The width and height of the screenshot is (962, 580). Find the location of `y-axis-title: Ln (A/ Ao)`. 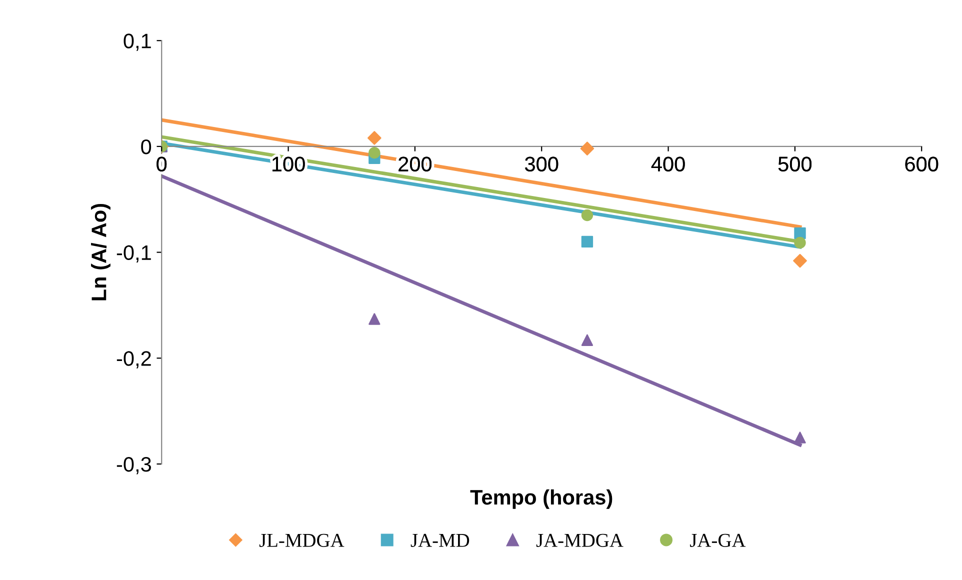

y-axis-title: Ln (A/ Ao) is located at coordinates (100, 252).